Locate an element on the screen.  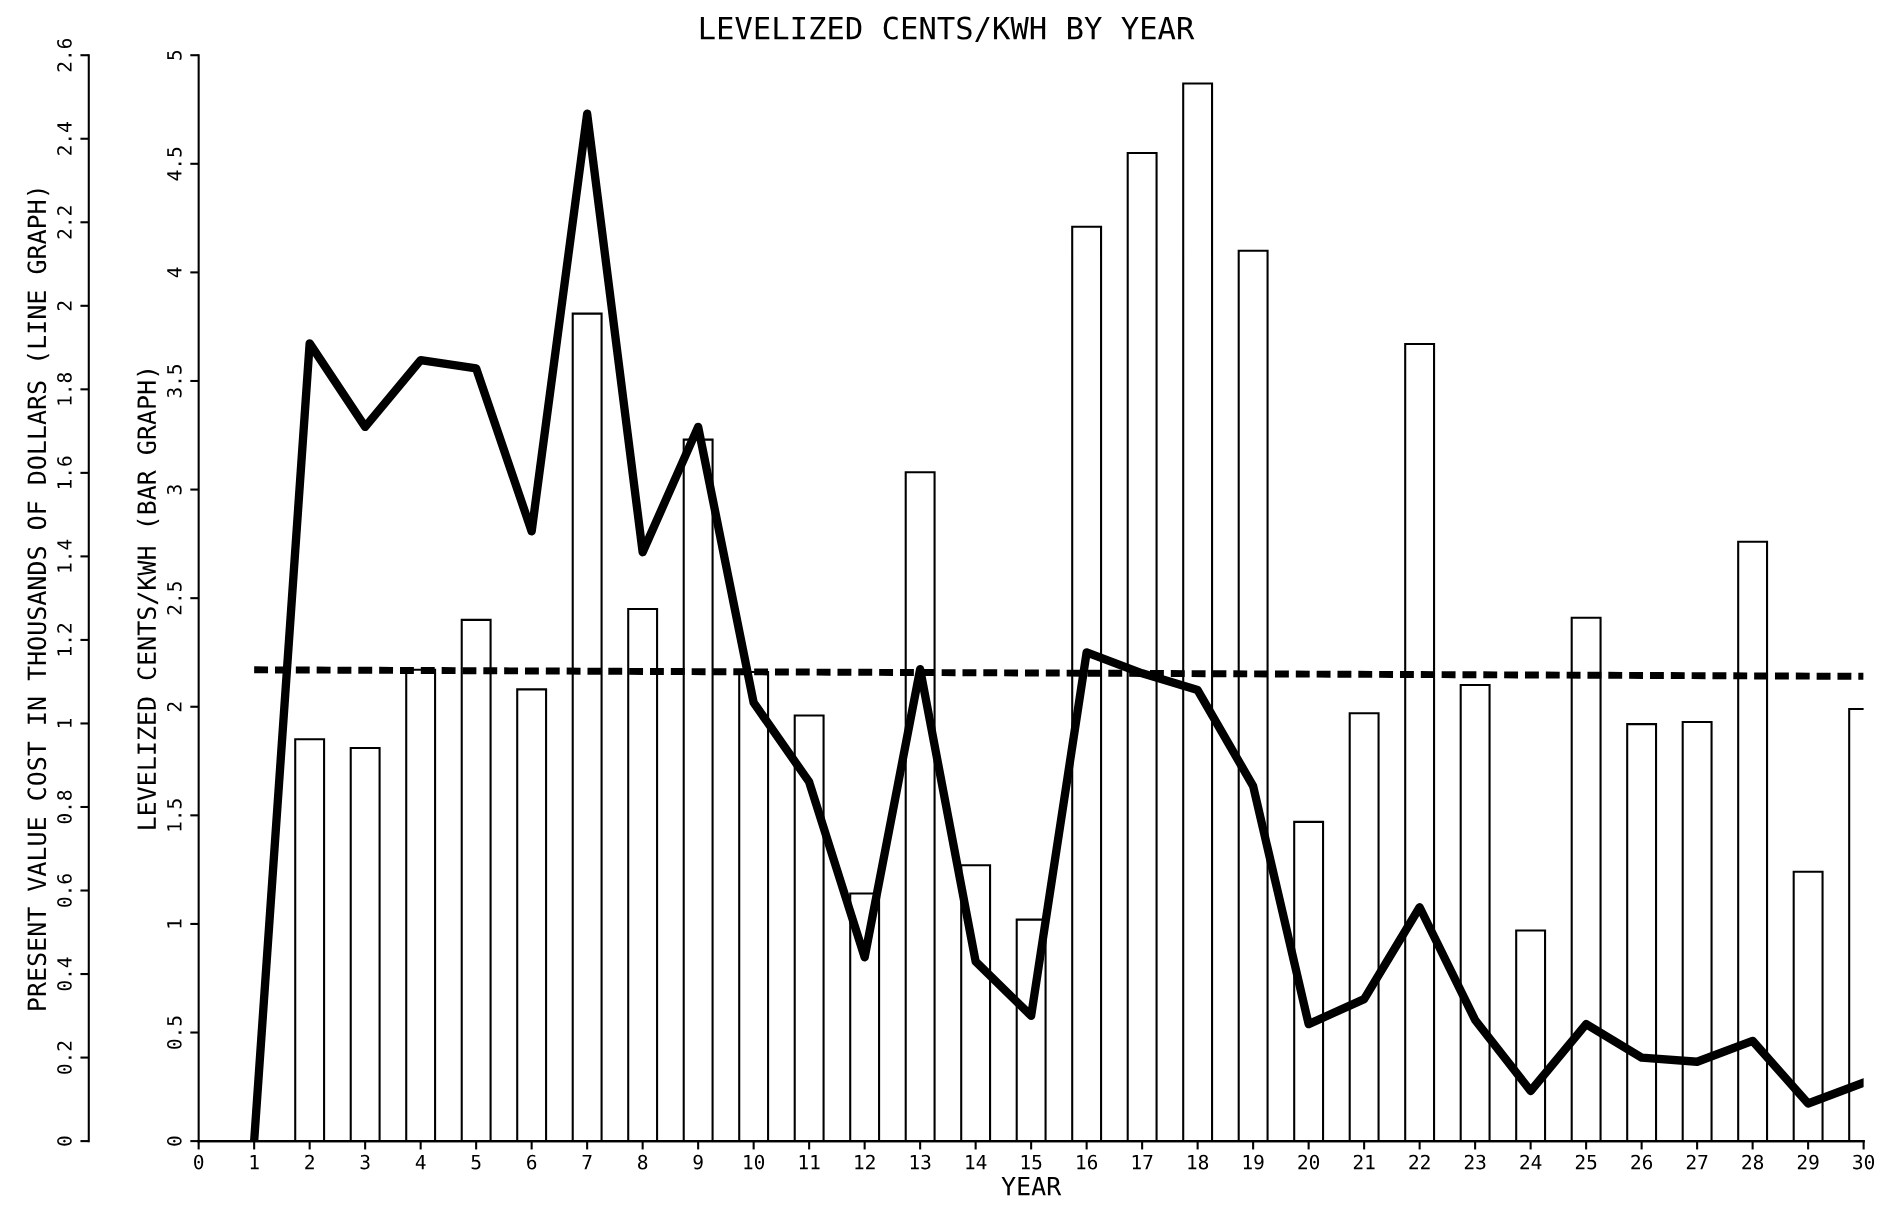
y2-tick-label: 1.2 is located at coordinates (64, 640).